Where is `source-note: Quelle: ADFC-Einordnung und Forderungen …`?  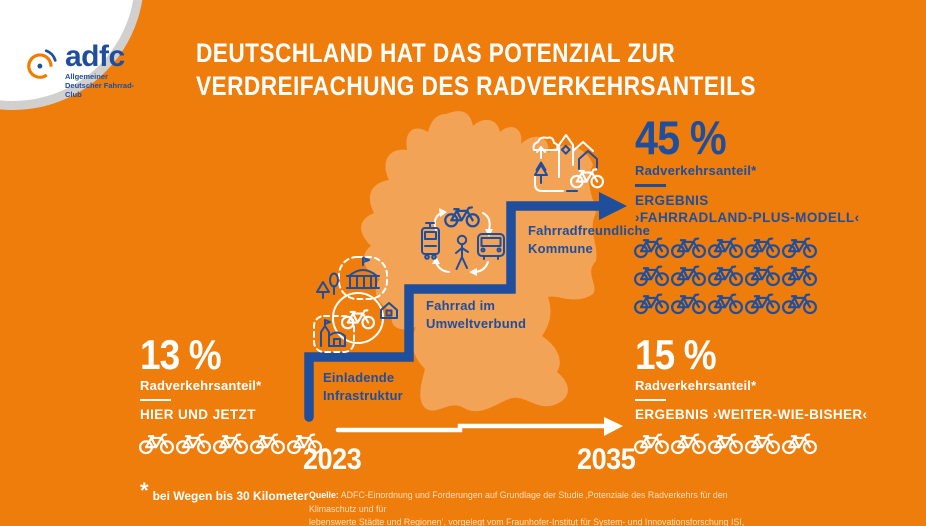 source-note: Quelle: ADFC-Einordnung und Forderungen … is located at coordinates (531, 507).